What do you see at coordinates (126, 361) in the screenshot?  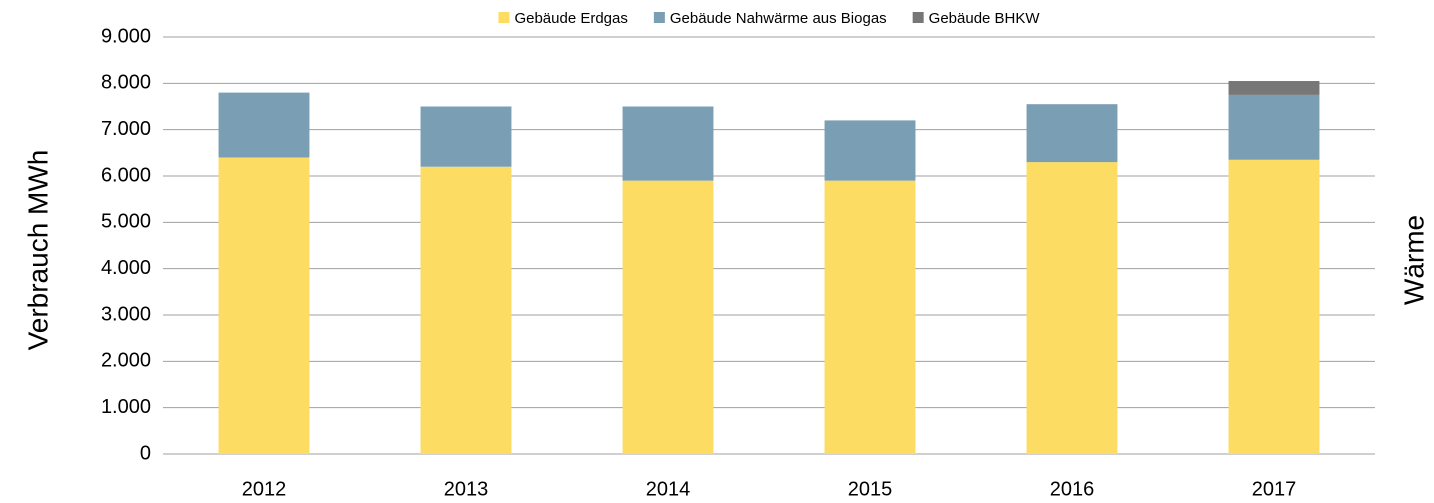 I see `y-tick-label: 2.000` at bounding box center [126, 361].